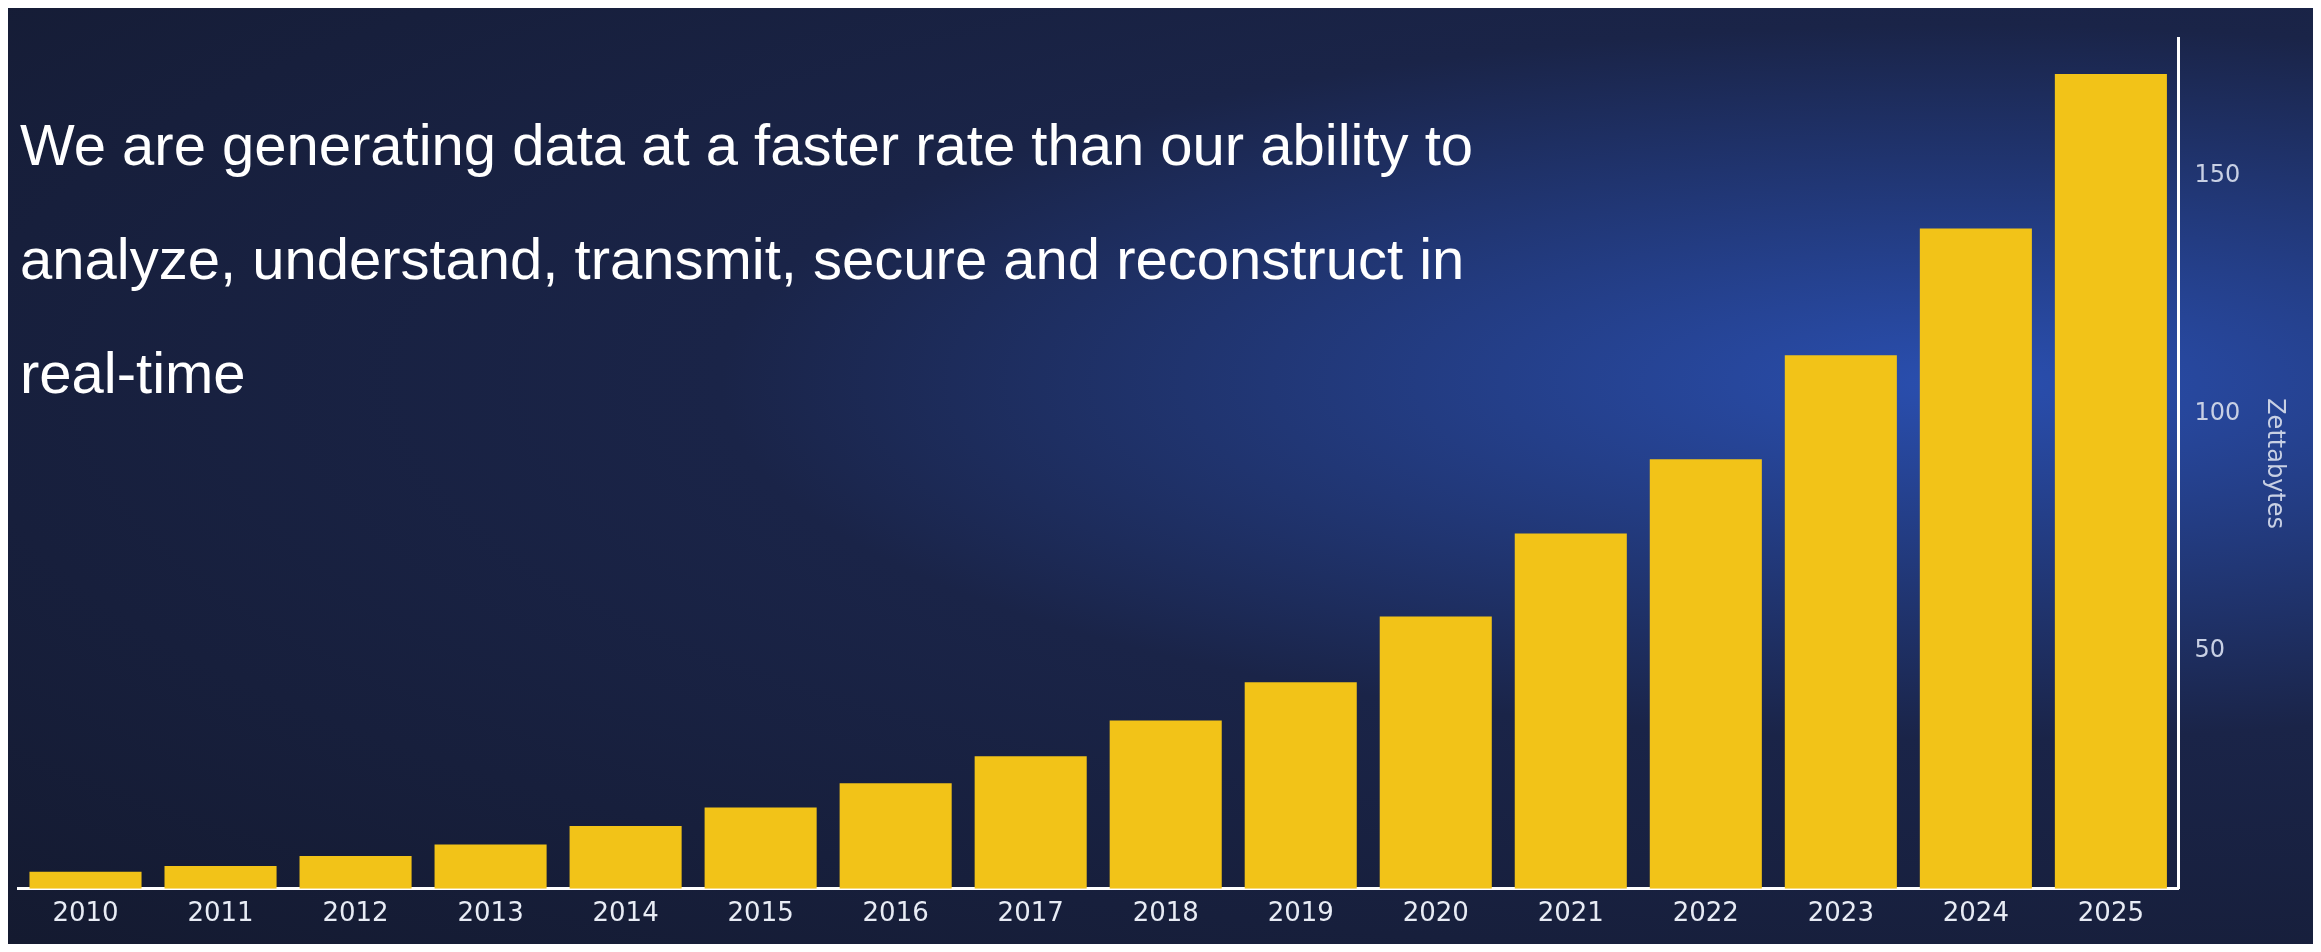  I want to click on x-tick-label: 2022, so click(1705, 912).